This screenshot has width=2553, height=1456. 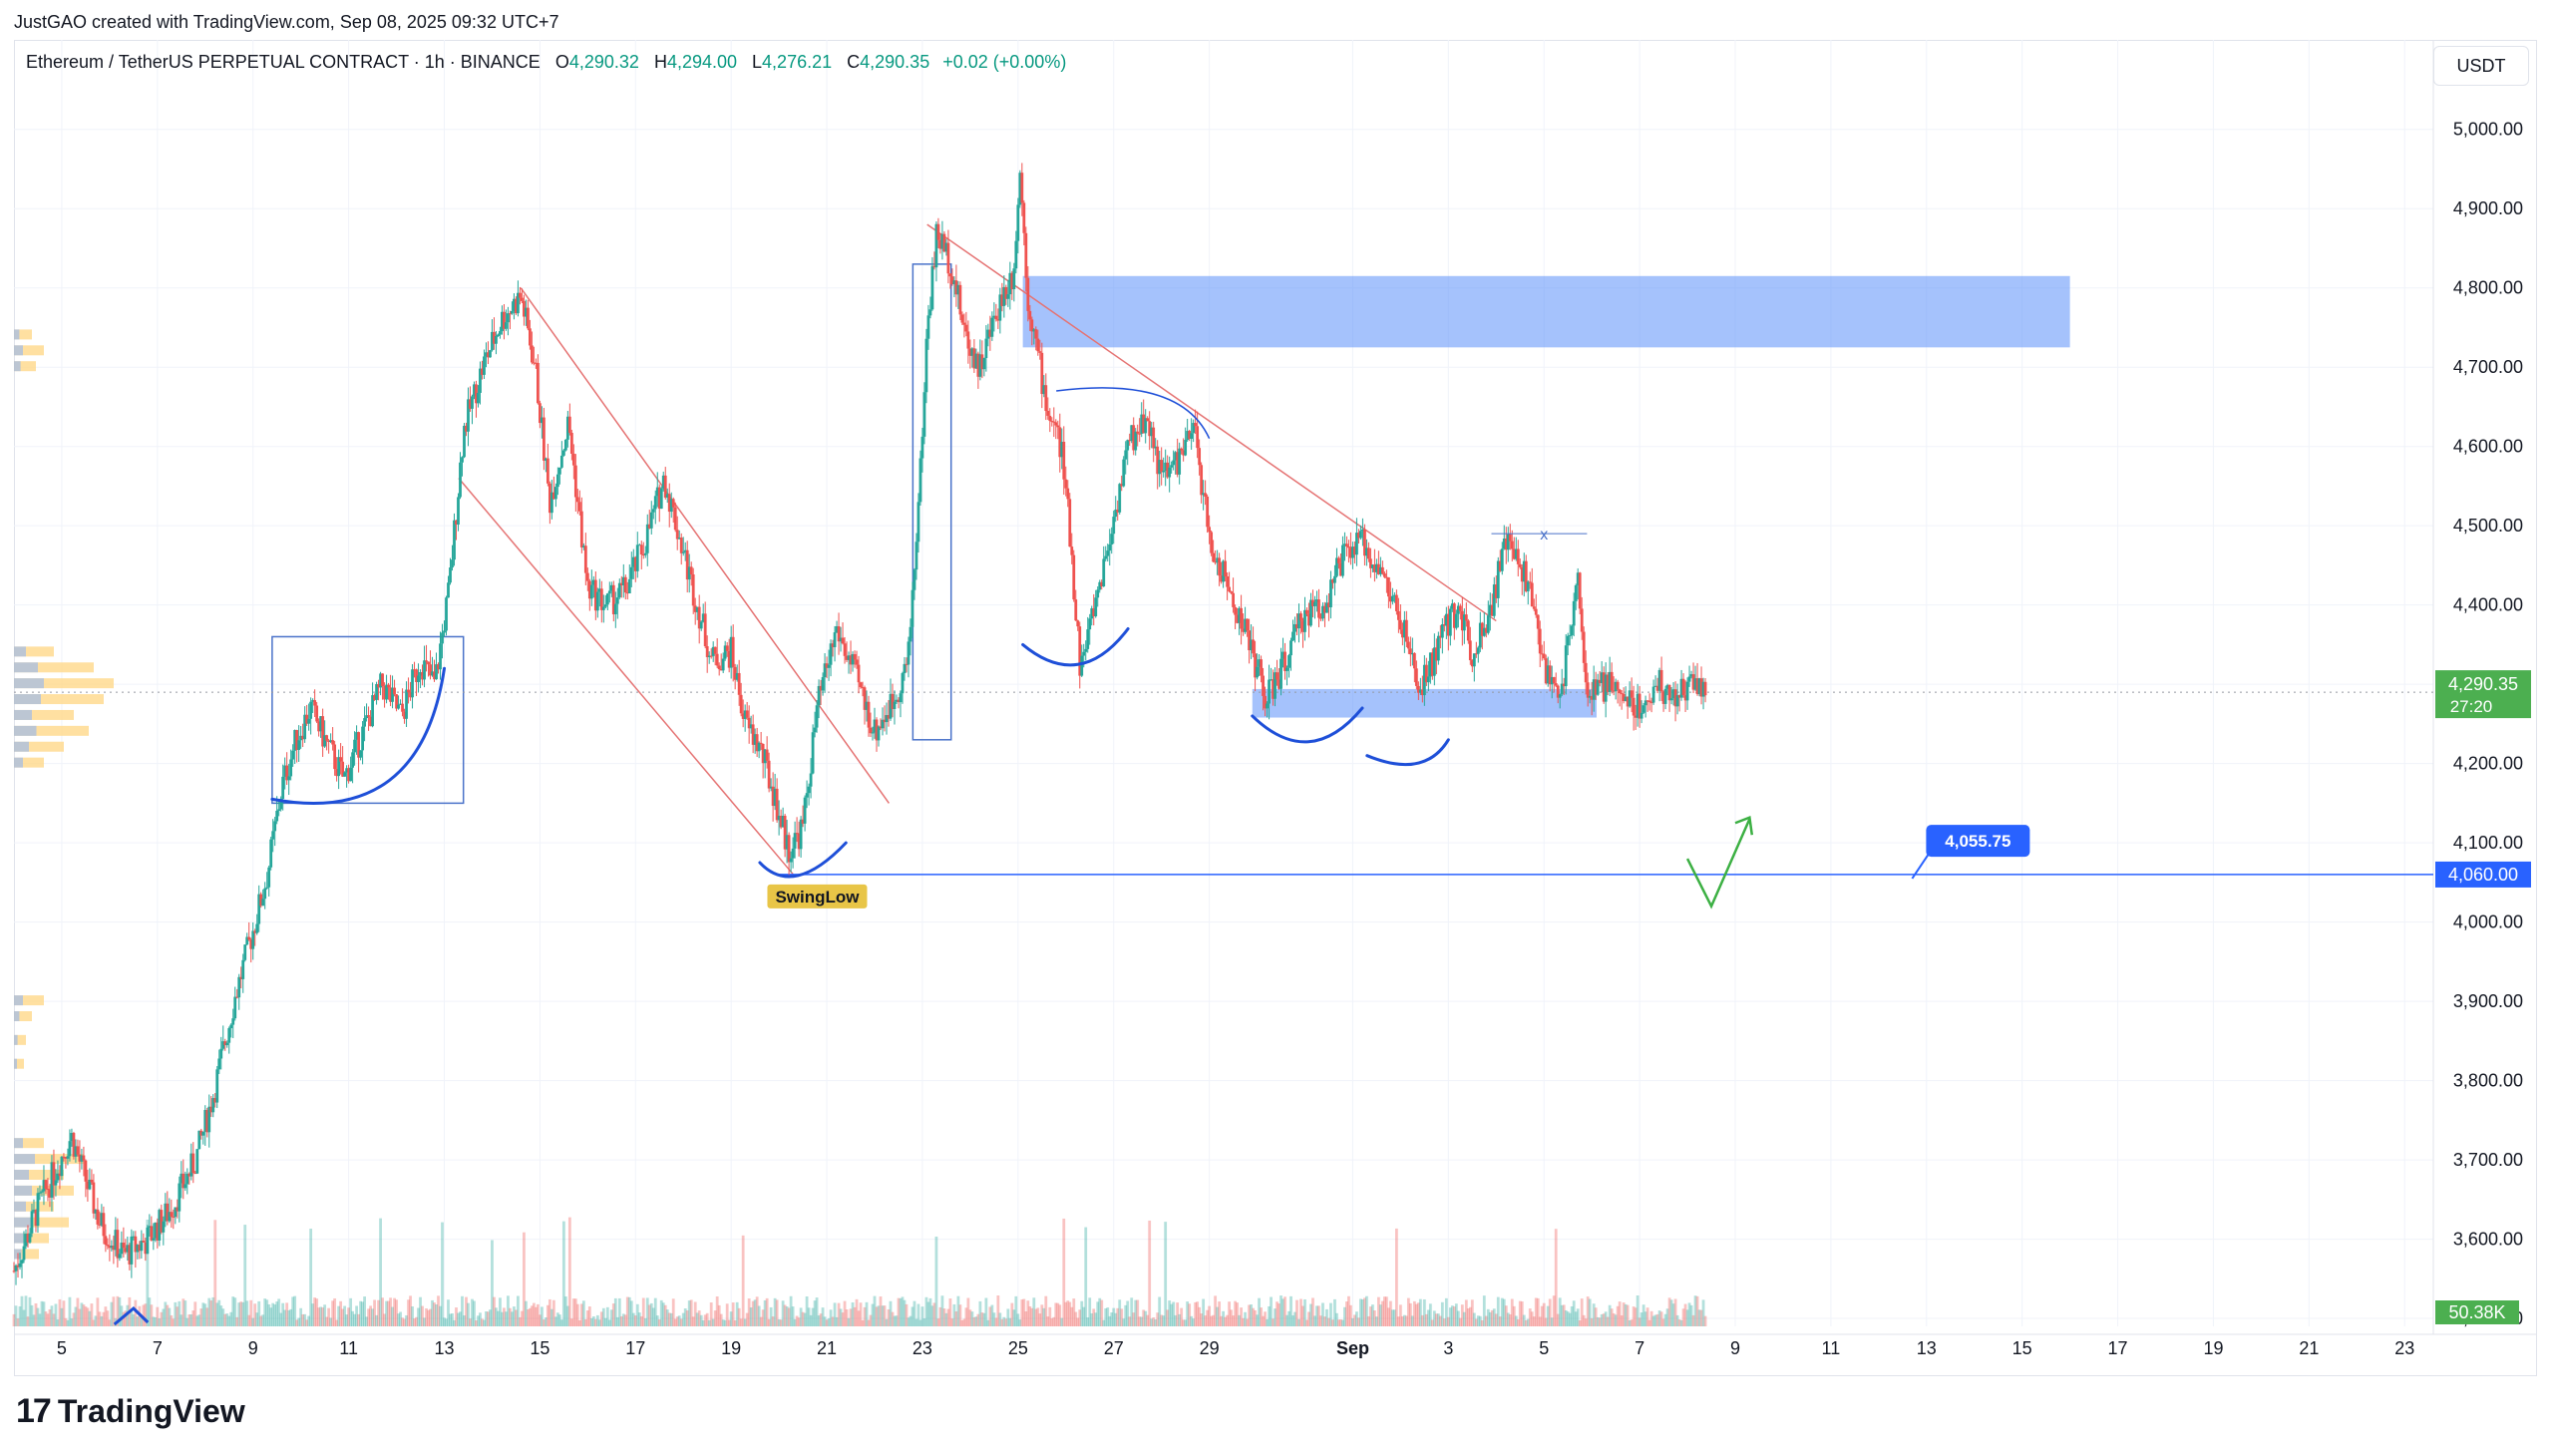 What do you see at coordinates (2488, 922) in the screenshot?
I see `y-tick-label: 4,000.00` at bounding box center [2488, 922].